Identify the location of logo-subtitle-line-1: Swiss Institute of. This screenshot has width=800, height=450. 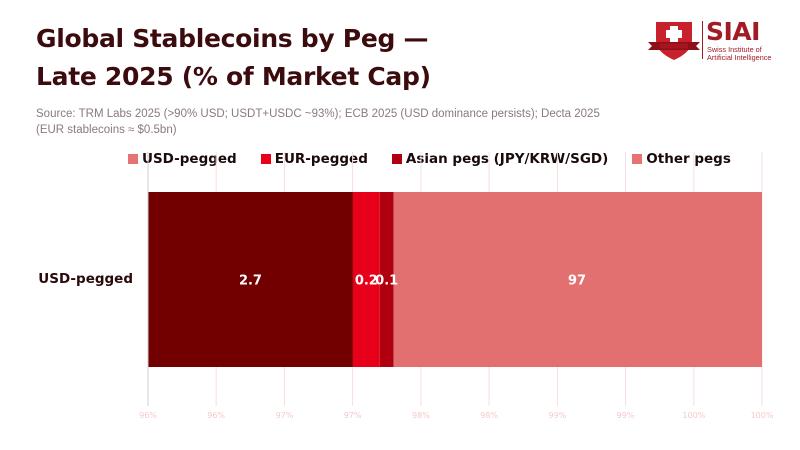
(734, 49).